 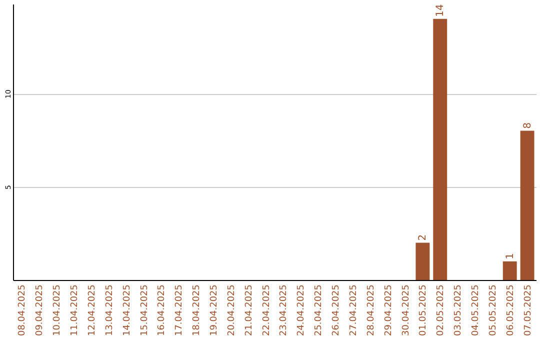 What do you see at coordinates (57, 310) in the screenshot?
I see `x-tick-label: 10.04.2025` at bounding box center [57, 310].